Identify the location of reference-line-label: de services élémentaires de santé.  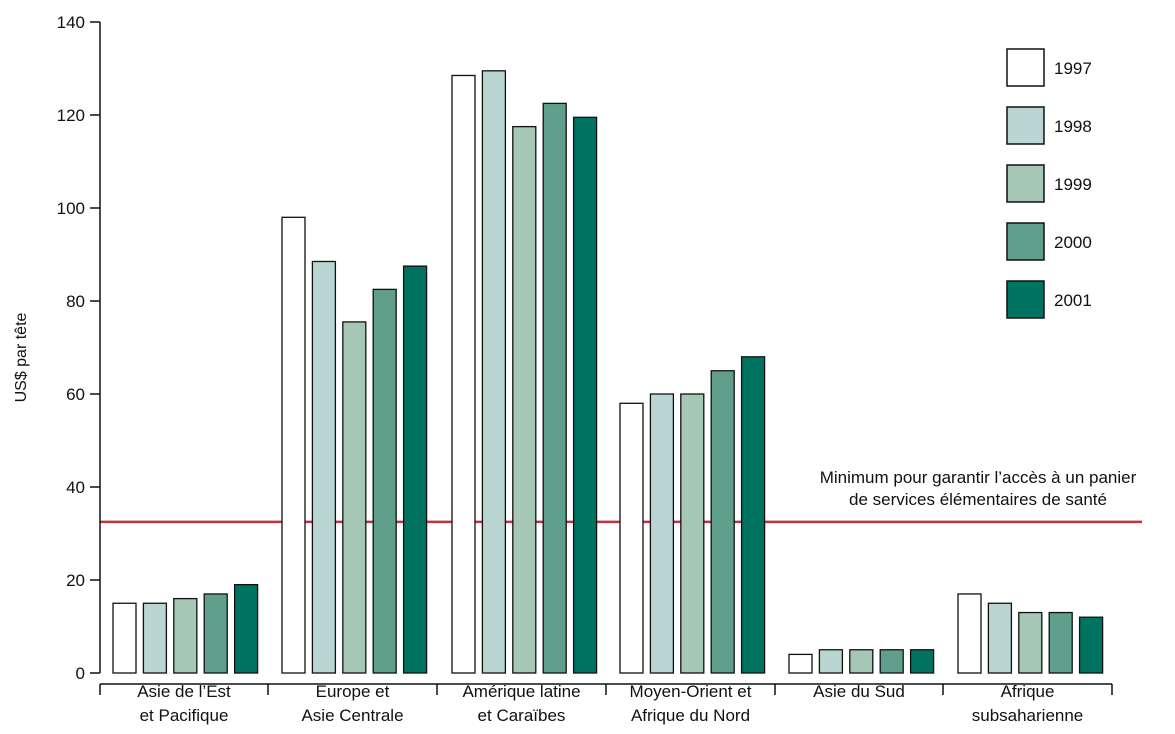
(978, 499).